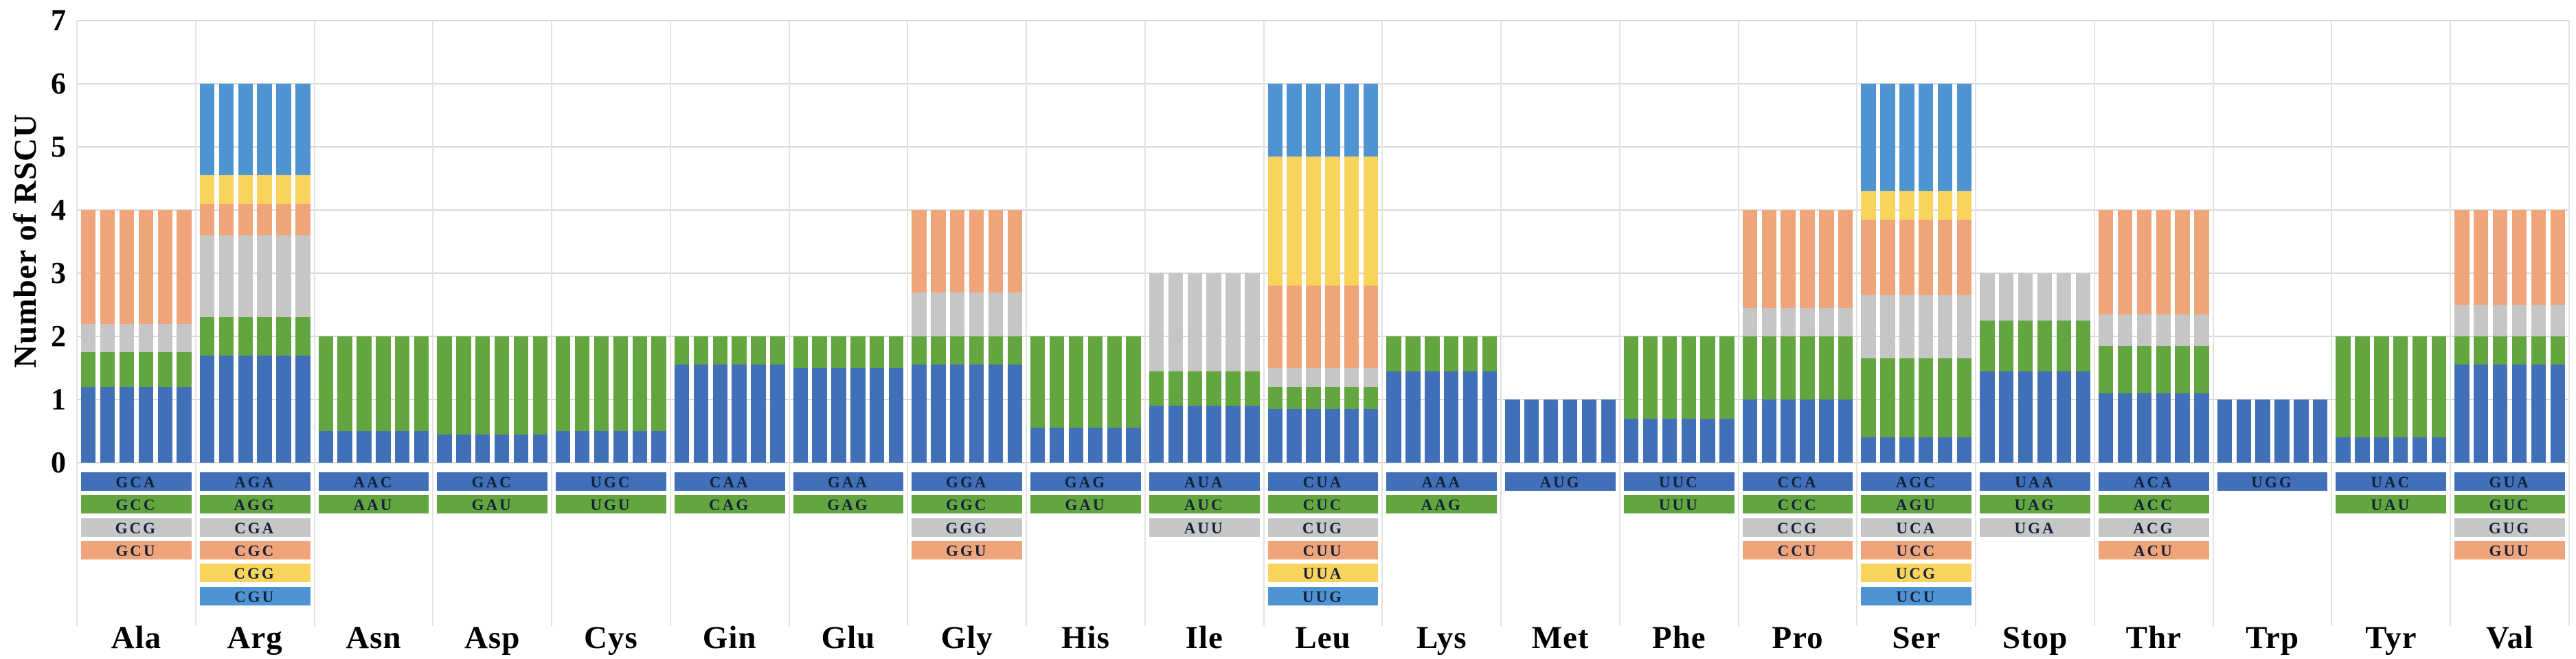  Describe the element at coordinates (136, 549) in the screenshot. I see `codon-cell-GCU: GCU` at that location.